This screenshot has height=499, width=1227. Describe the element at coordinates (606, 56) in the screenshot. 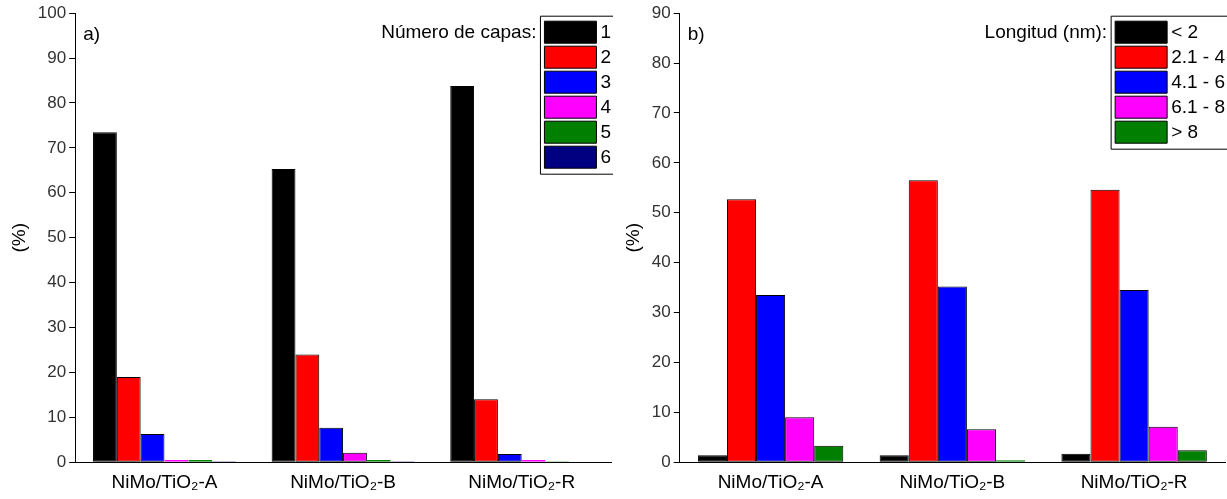

I see `legend-label: 2` at that location.